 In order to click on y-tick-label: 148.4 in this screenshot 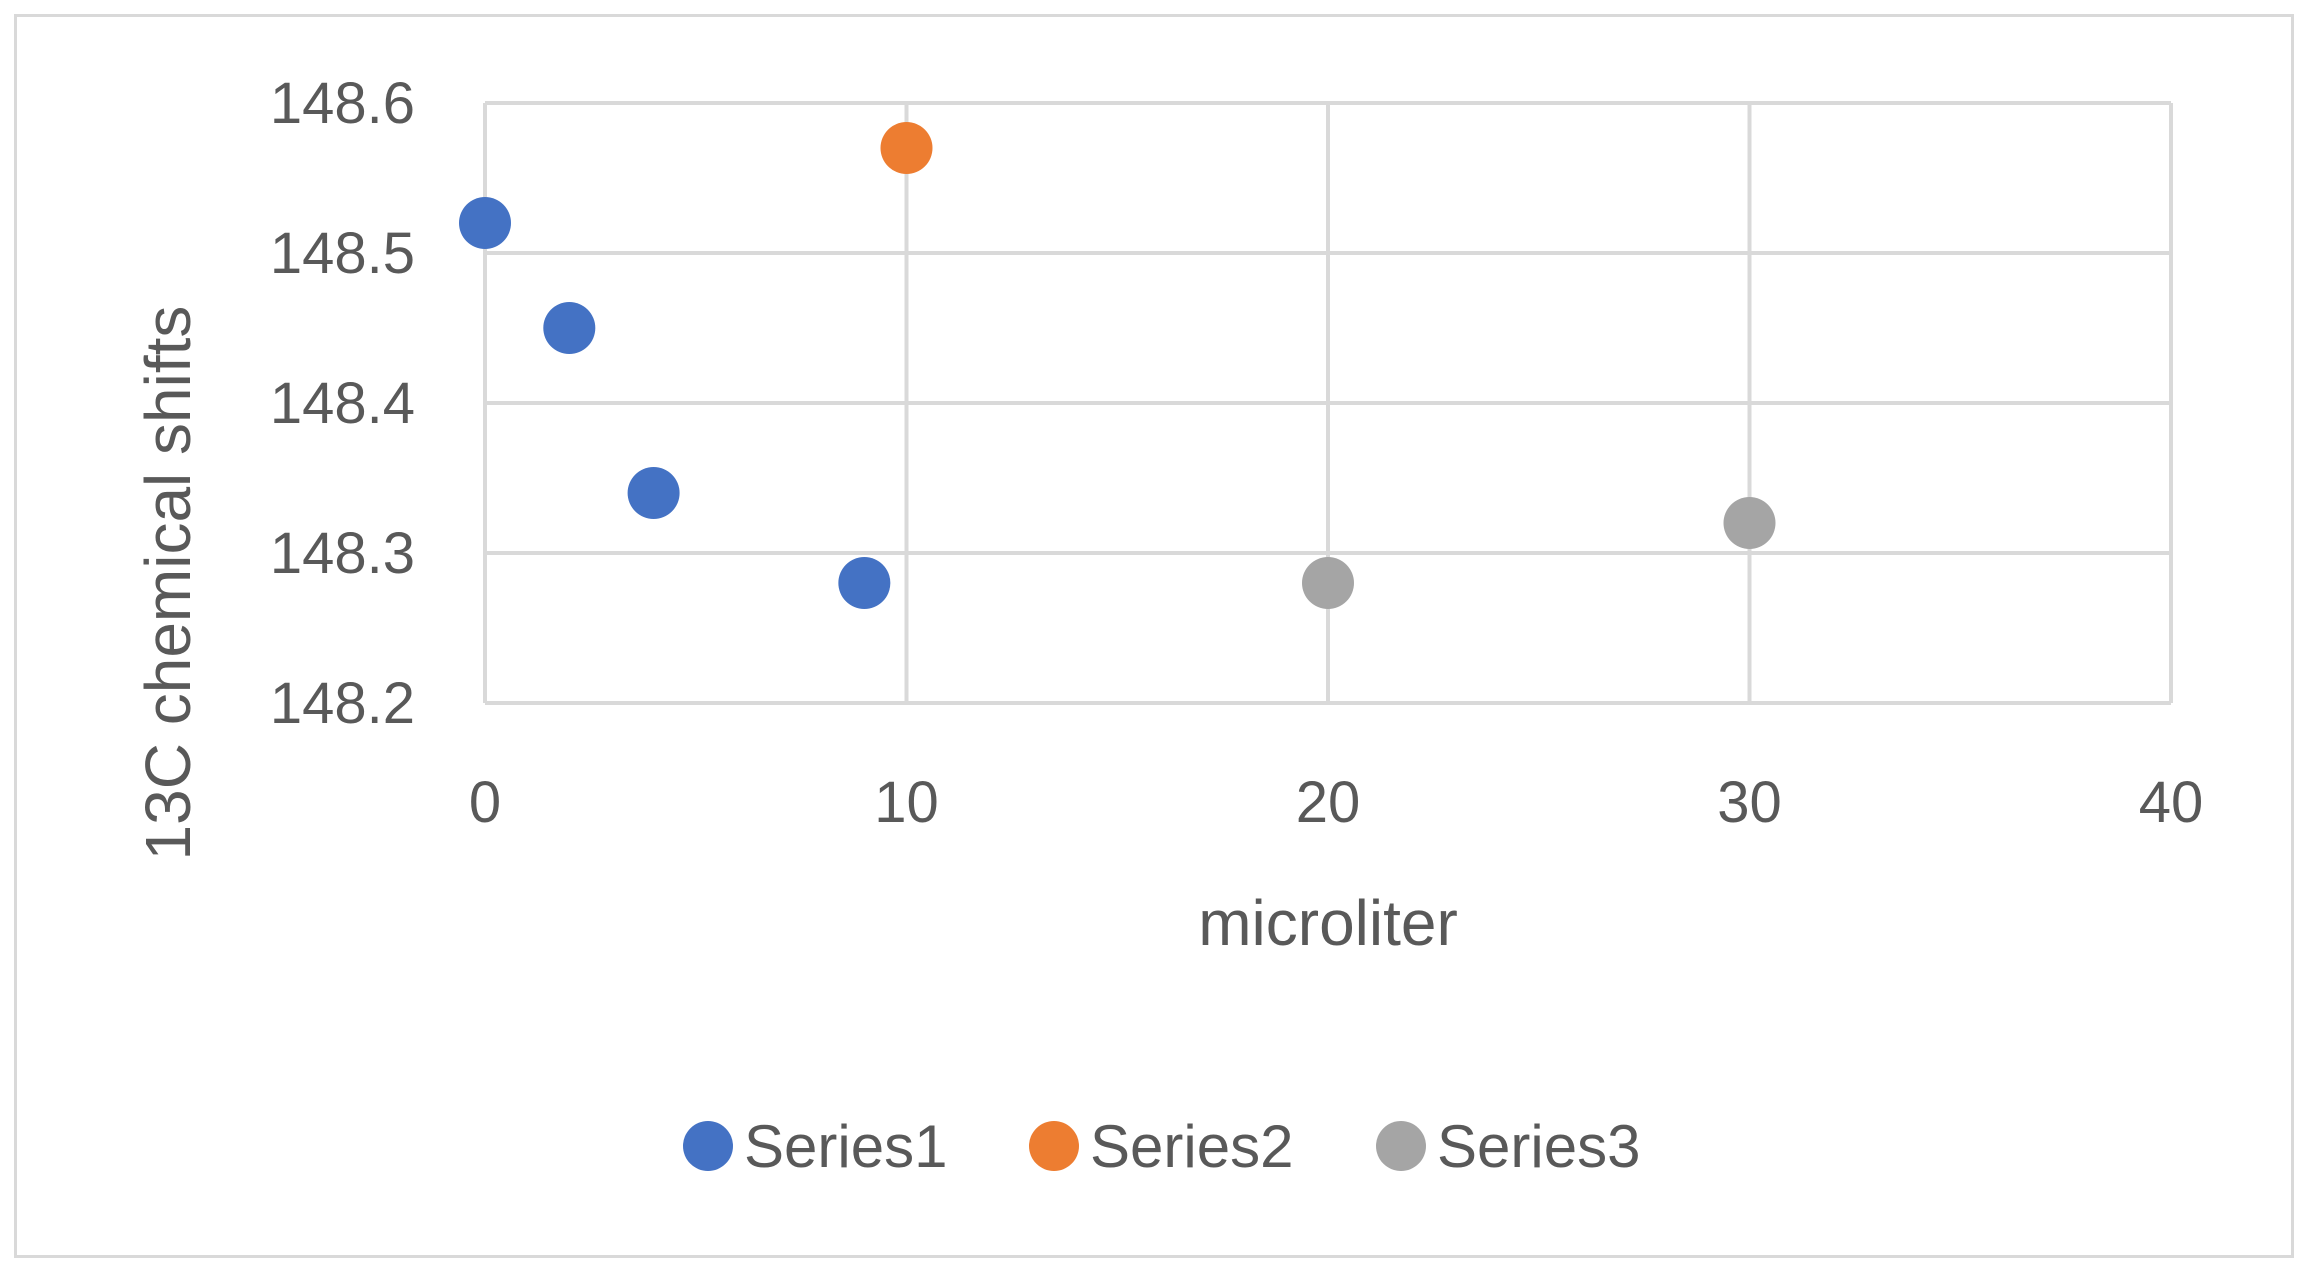, I will do `click(342, 403)`.